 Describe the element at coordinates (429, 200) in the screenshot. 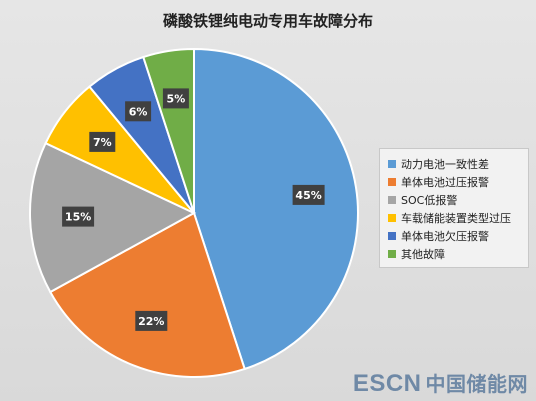

I see `legend-label: SOC低报警` at that location.